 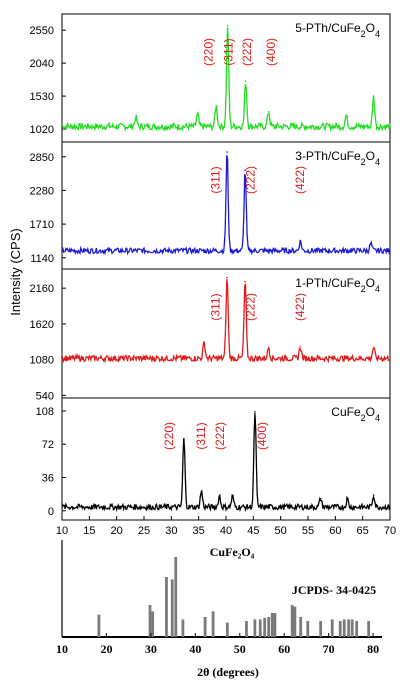 I want to click on ref-x-tick-label: 70, so click(x=329, y=649).